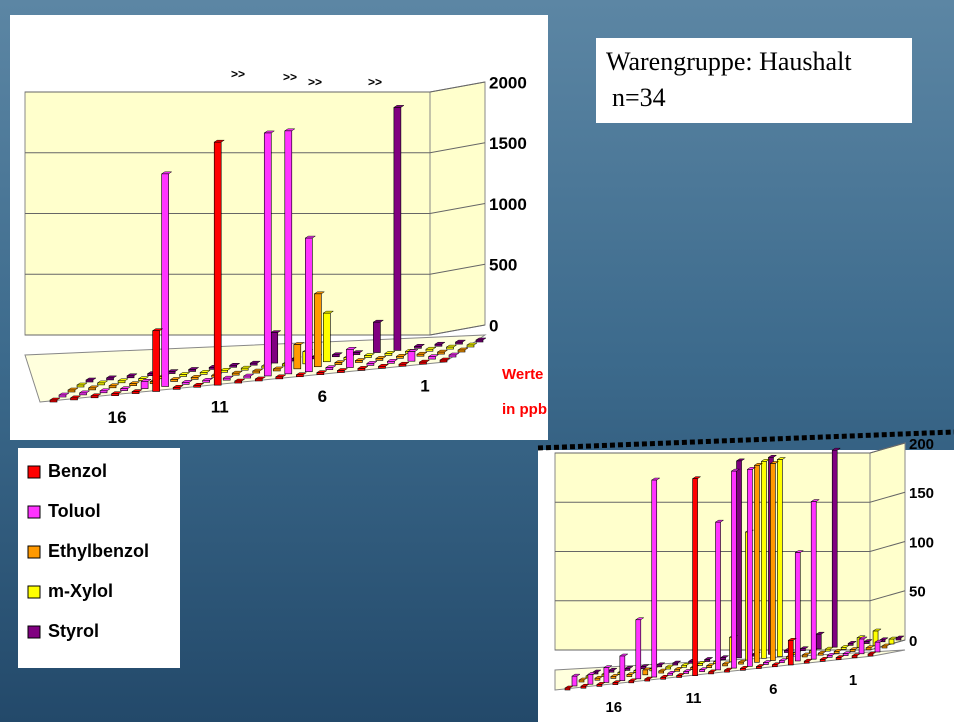 The image size is (954, 727). Describe the element at coordinates (73, 631) in the screenshot. I see `legend-label: Styrol` at that location.